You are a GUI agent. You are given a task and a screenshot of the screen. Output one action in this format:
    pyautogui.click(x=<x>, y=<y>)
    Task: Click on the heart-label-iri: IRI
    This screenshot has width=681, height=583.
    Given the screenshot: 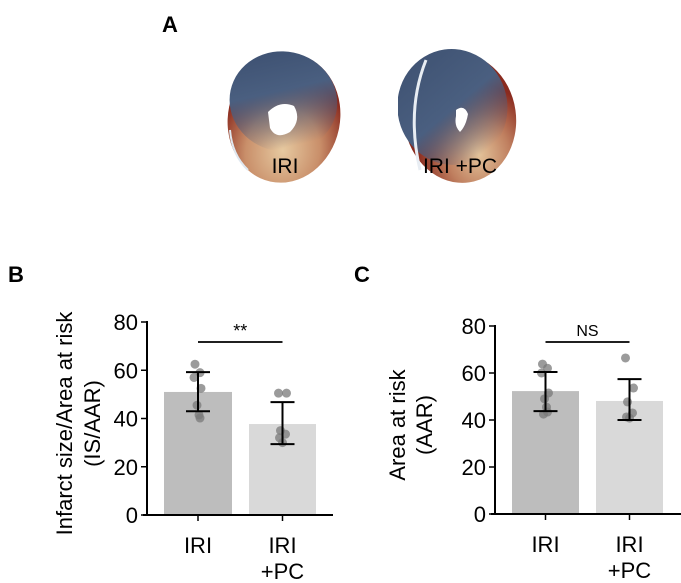 What is the action you would take?
    pyautogui.click(x=285, y=166)
    